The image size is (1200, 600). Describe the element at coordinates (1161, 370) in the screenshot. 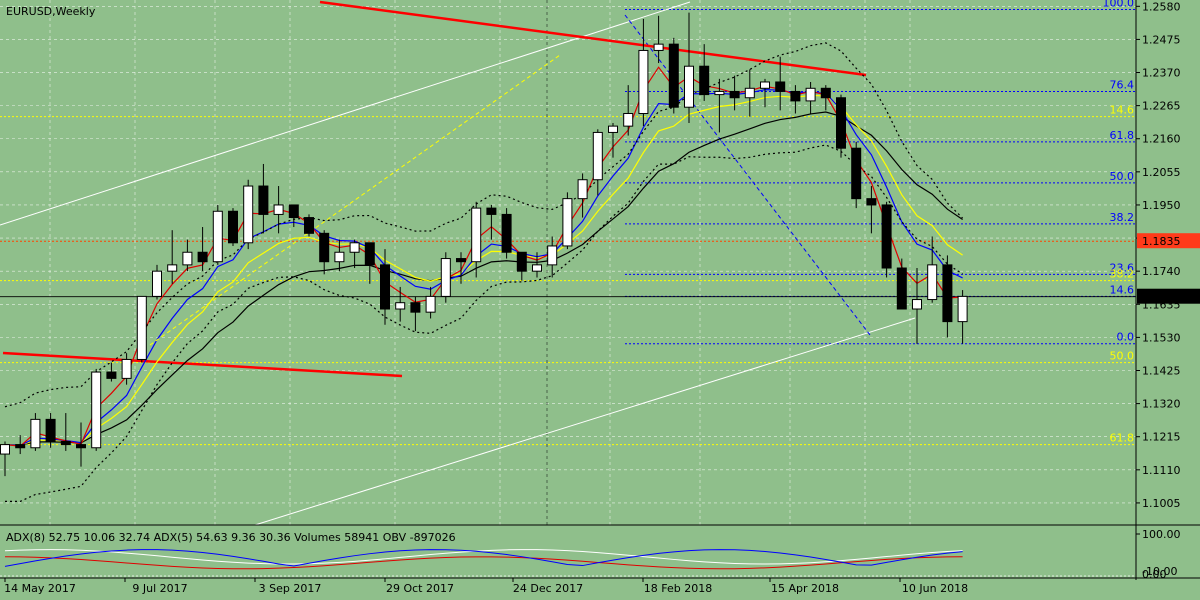

I see `y-tick-label: 1.1425` at that location.